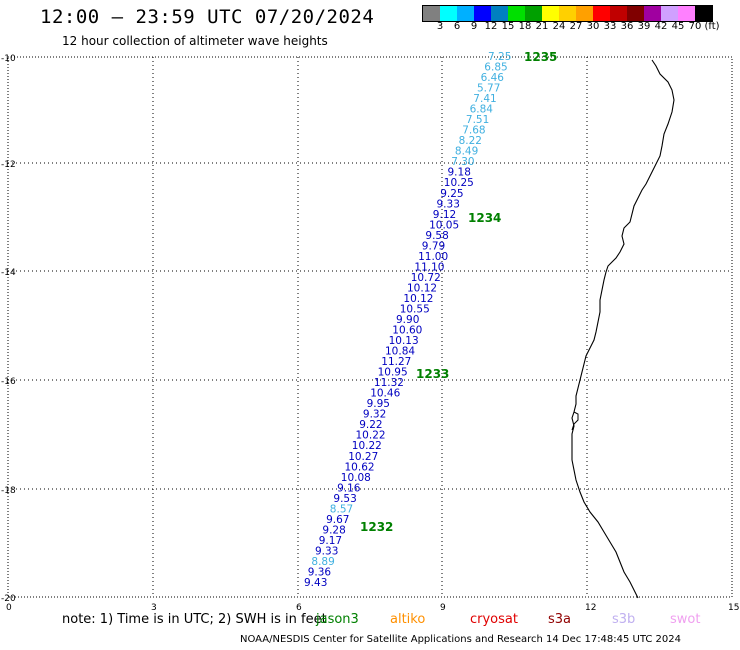  I want to click on wave-height-value: 6.85, so click(495, 68).